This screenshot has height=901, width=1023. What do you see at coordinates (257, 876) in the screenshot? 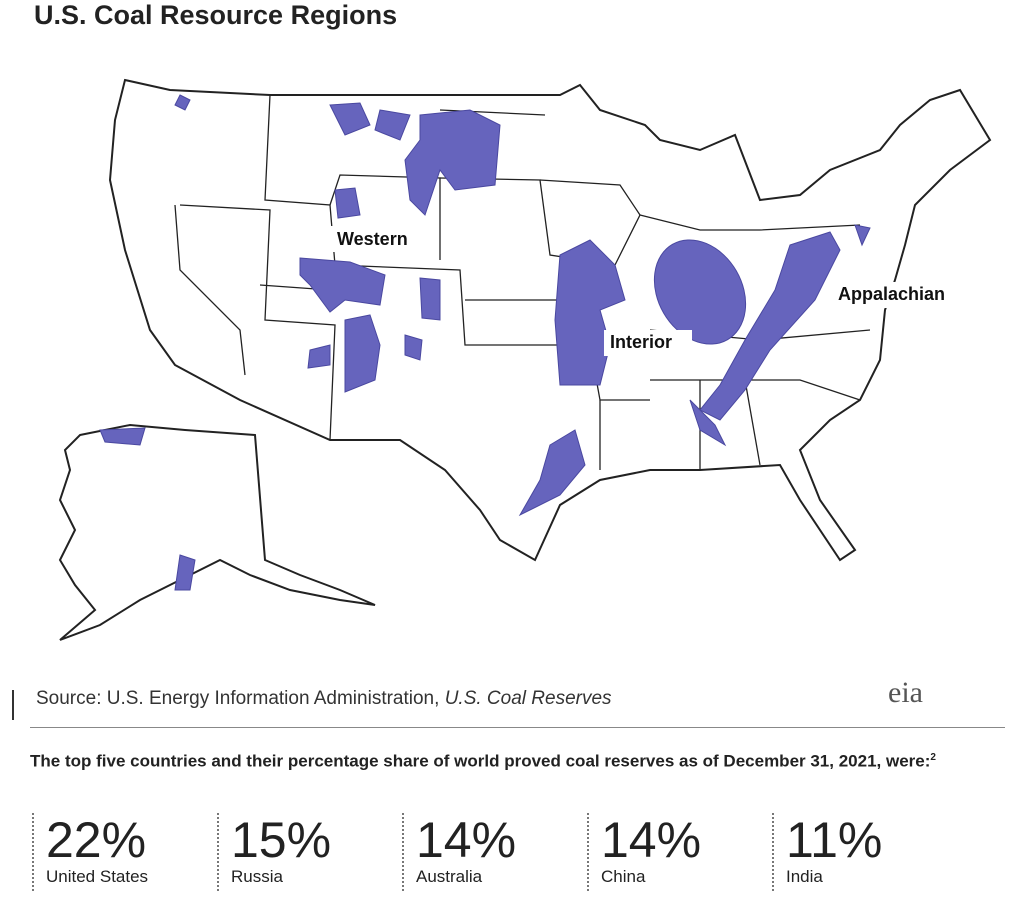
I see `stat-label: Russia` at bounding box center [257, 876].